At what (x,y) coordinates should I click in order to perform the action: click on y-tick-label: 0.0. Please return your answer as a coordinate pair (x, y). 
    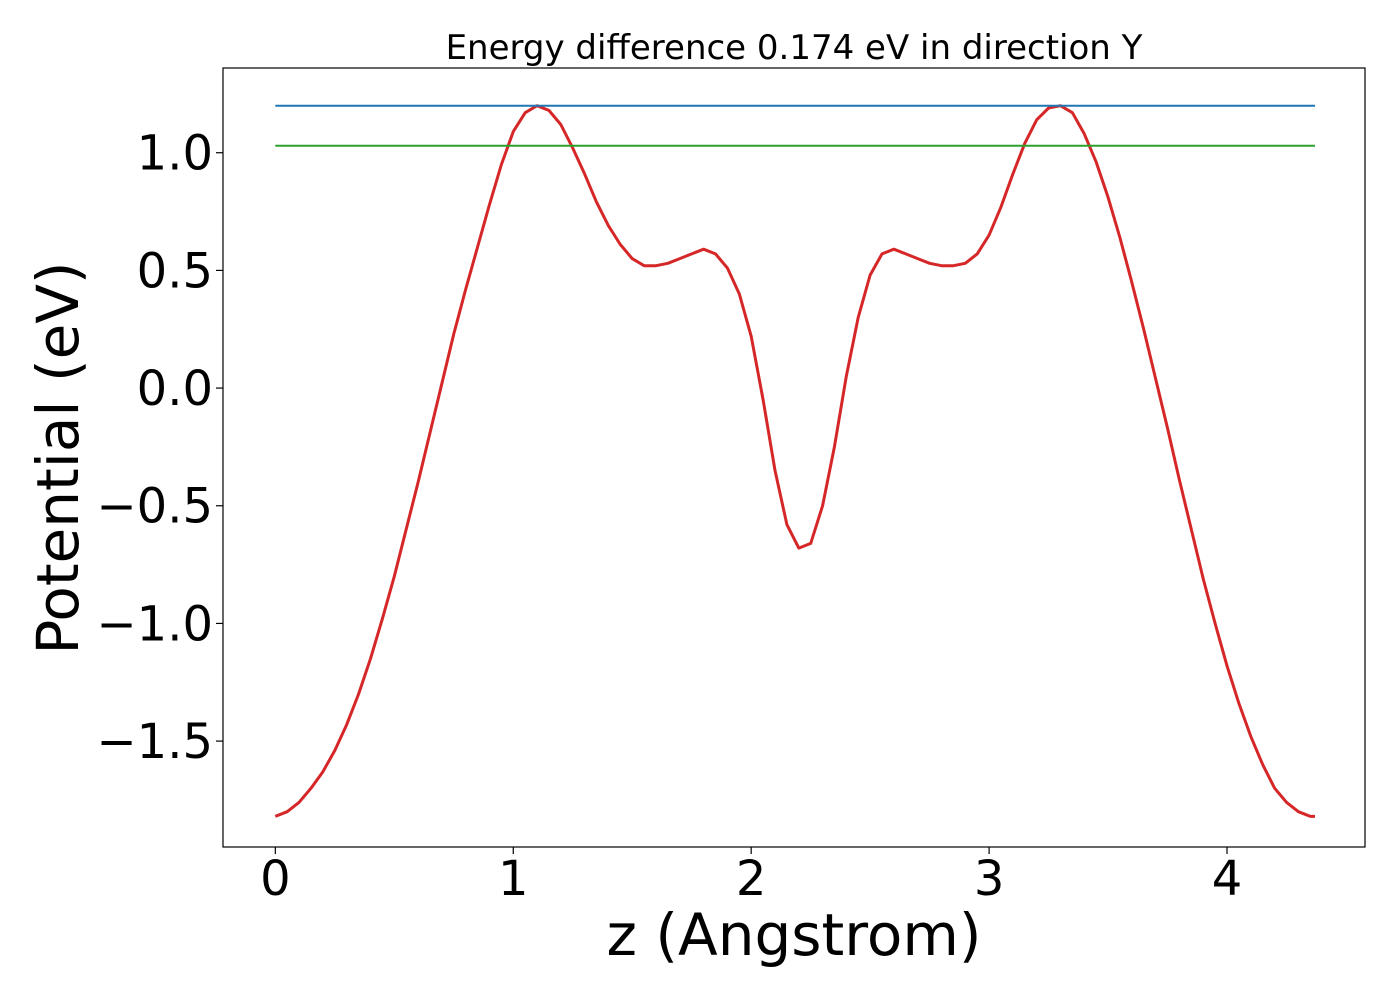
    Looking at the image, I should click on (175, 389).